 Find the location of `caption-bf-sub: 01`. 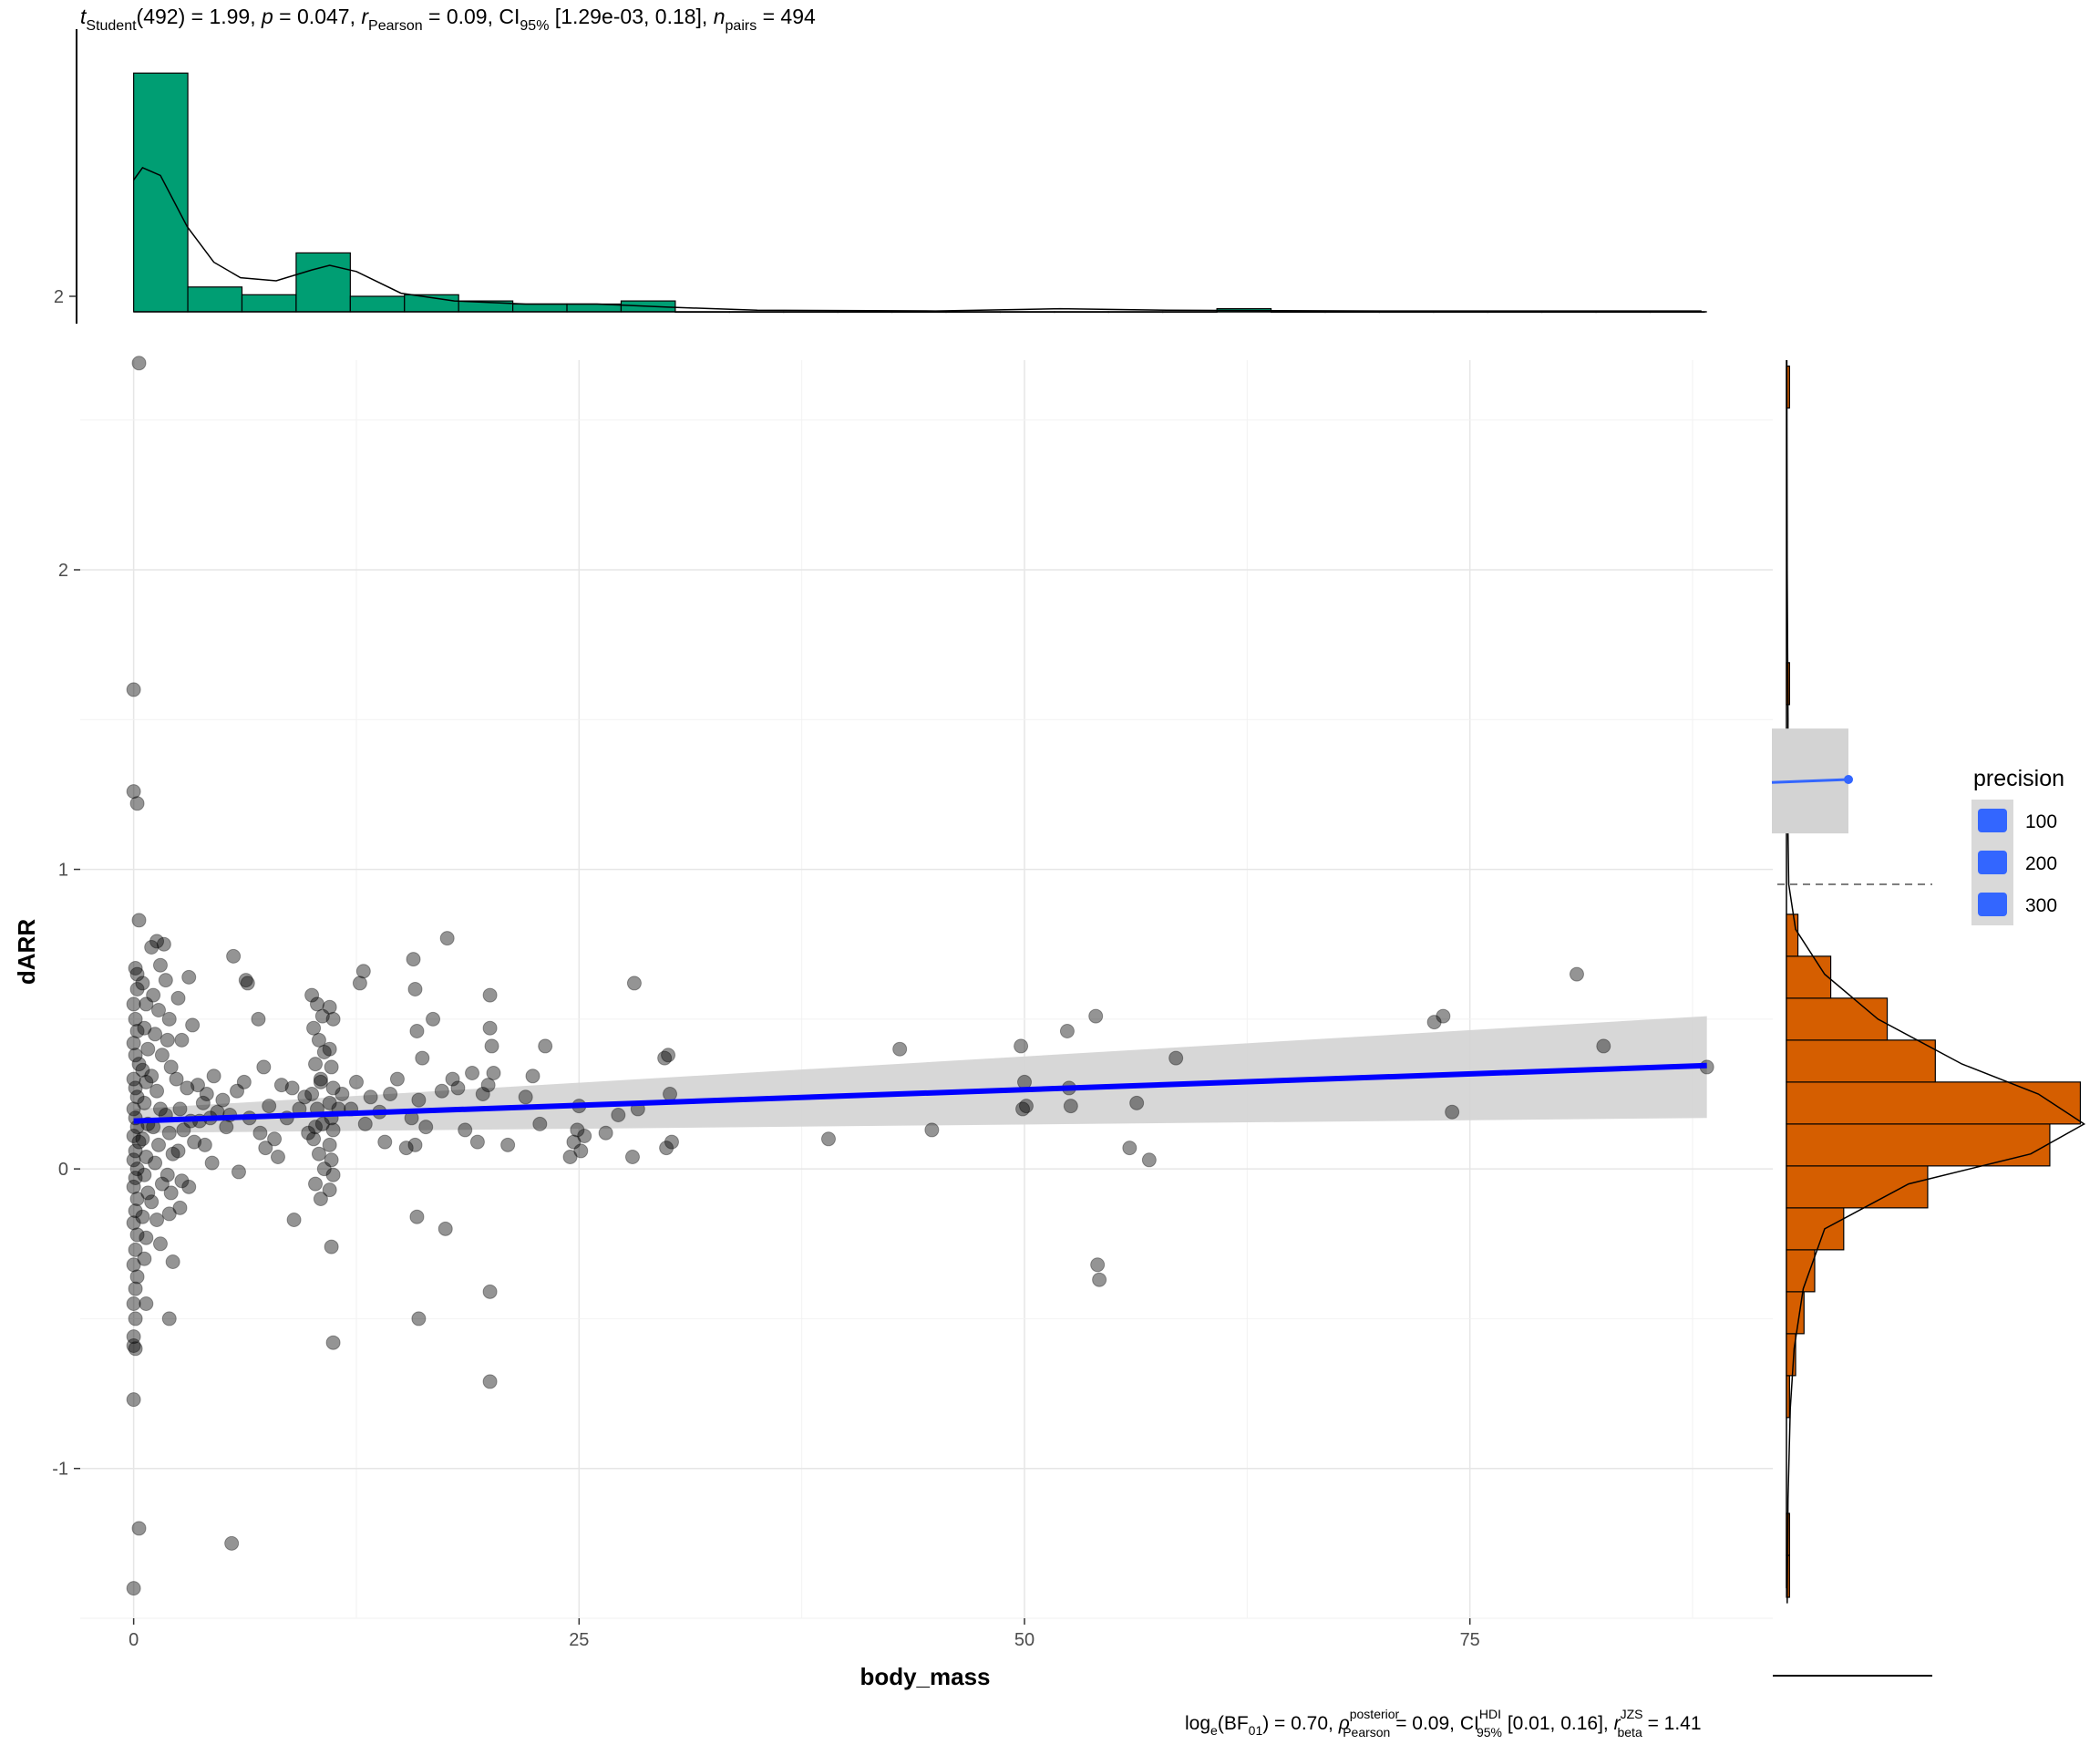

caption-bf-sub: 01 is located at coordinates (1256, 1730).